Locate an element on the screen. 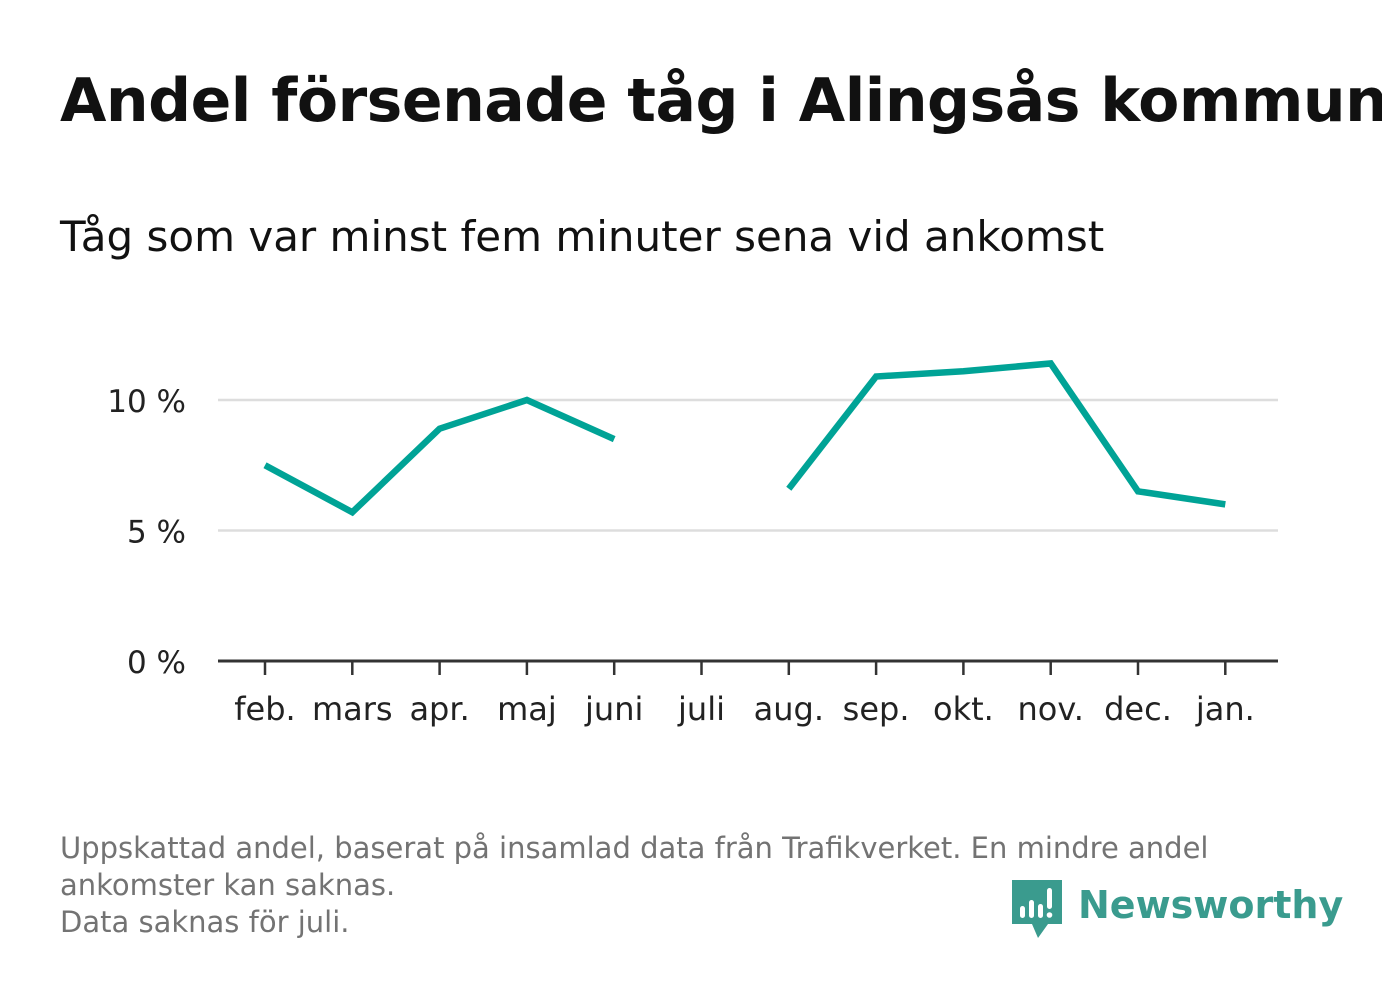  gridlines is located at coordinates (748, 465).